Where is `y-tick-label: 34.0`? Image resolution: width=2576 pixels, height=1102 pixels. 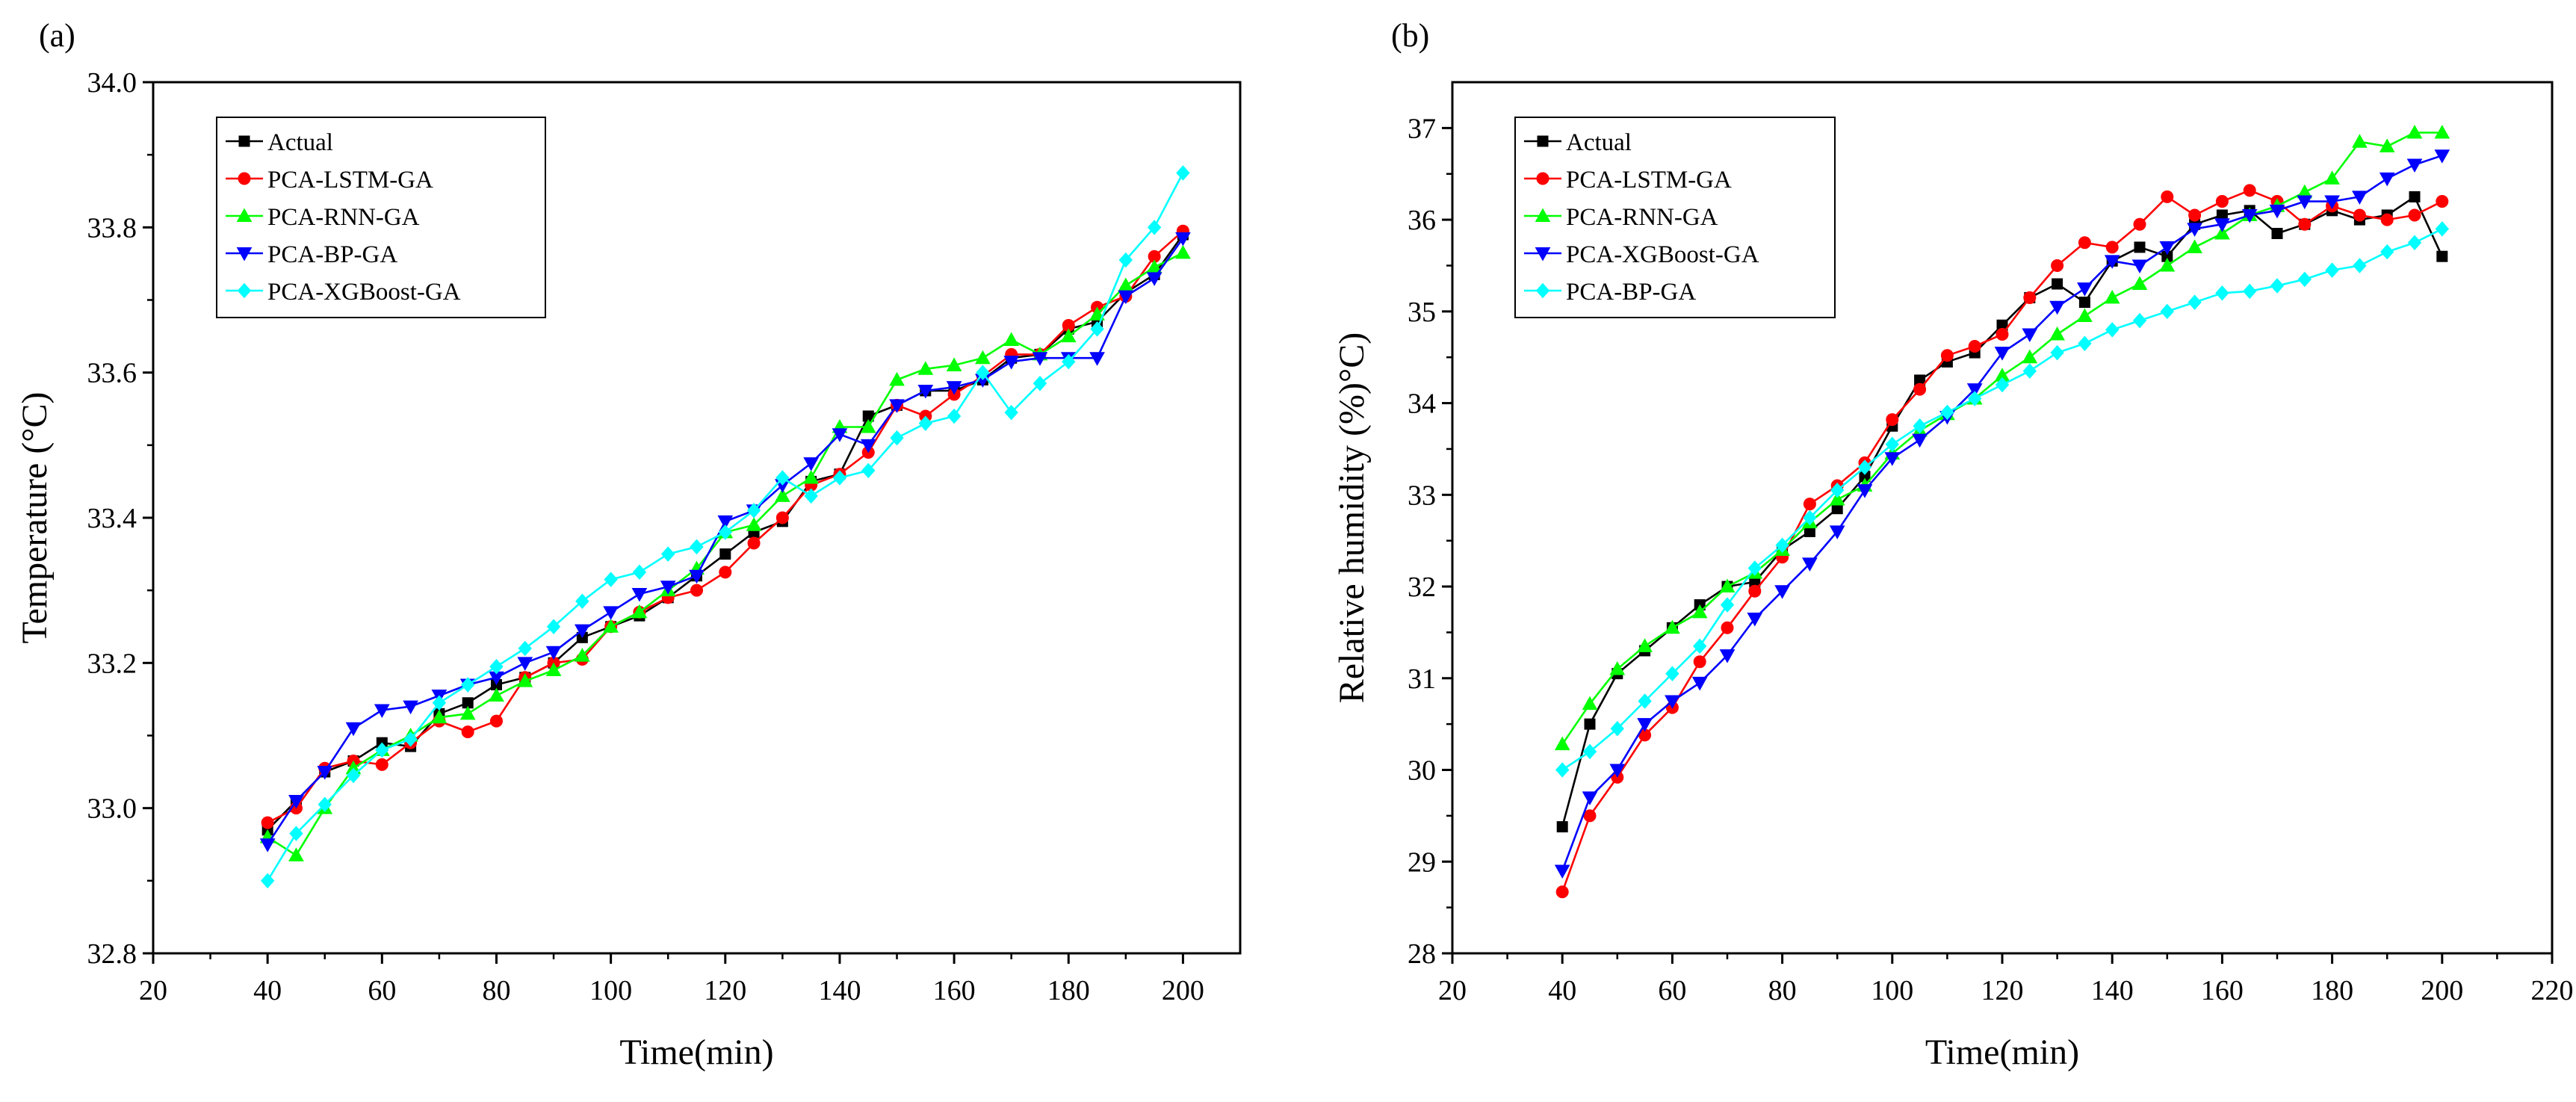 y-tick-label: 34.0 is located at coordinates (112, 83).